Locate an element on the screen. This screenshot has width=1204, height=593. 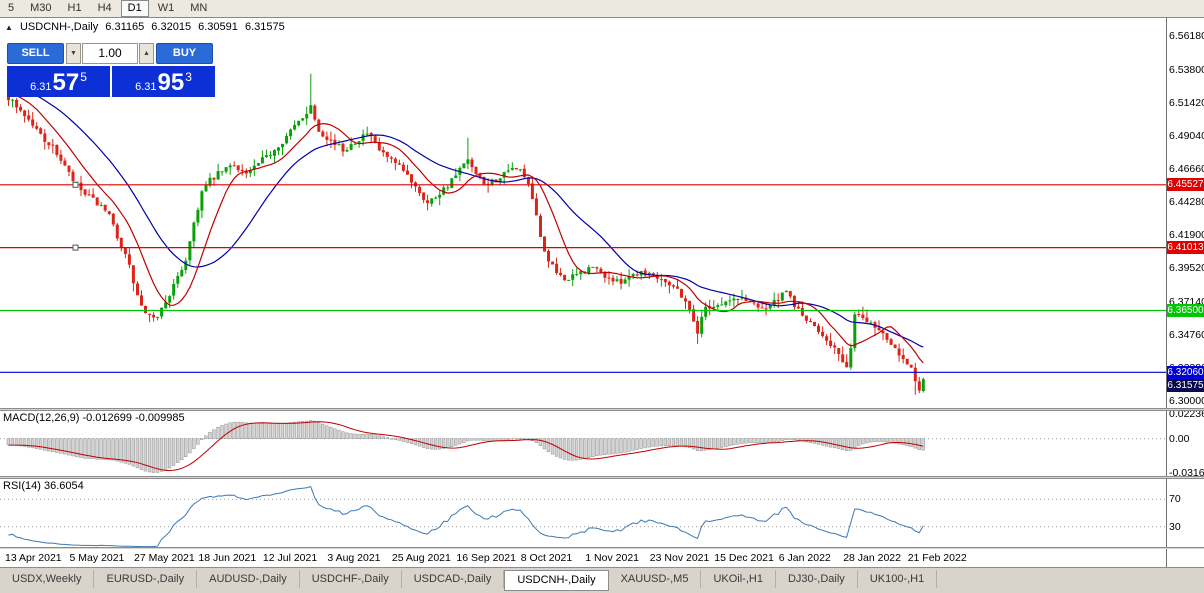
timeframe-toolbar: 5 M30 H1 H4 D1 W1 MN is located at coordinates (602, 9).